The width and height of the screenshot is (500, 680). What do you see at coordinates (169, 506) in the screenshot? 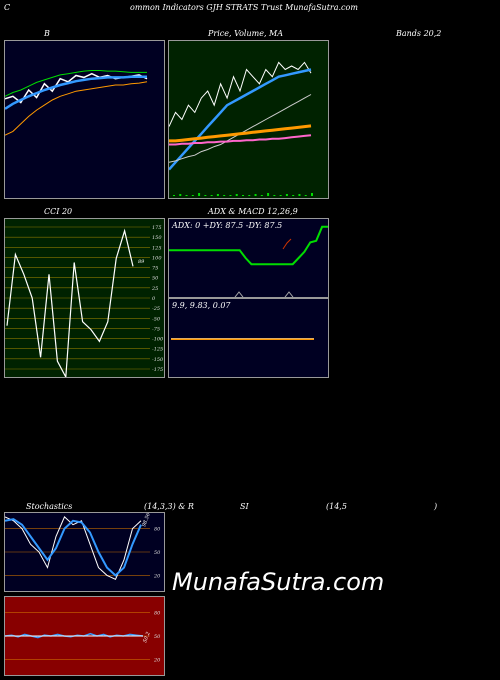
I see `label-stoch-b: (14,3,3) & R` at bounding box center [169, 506].